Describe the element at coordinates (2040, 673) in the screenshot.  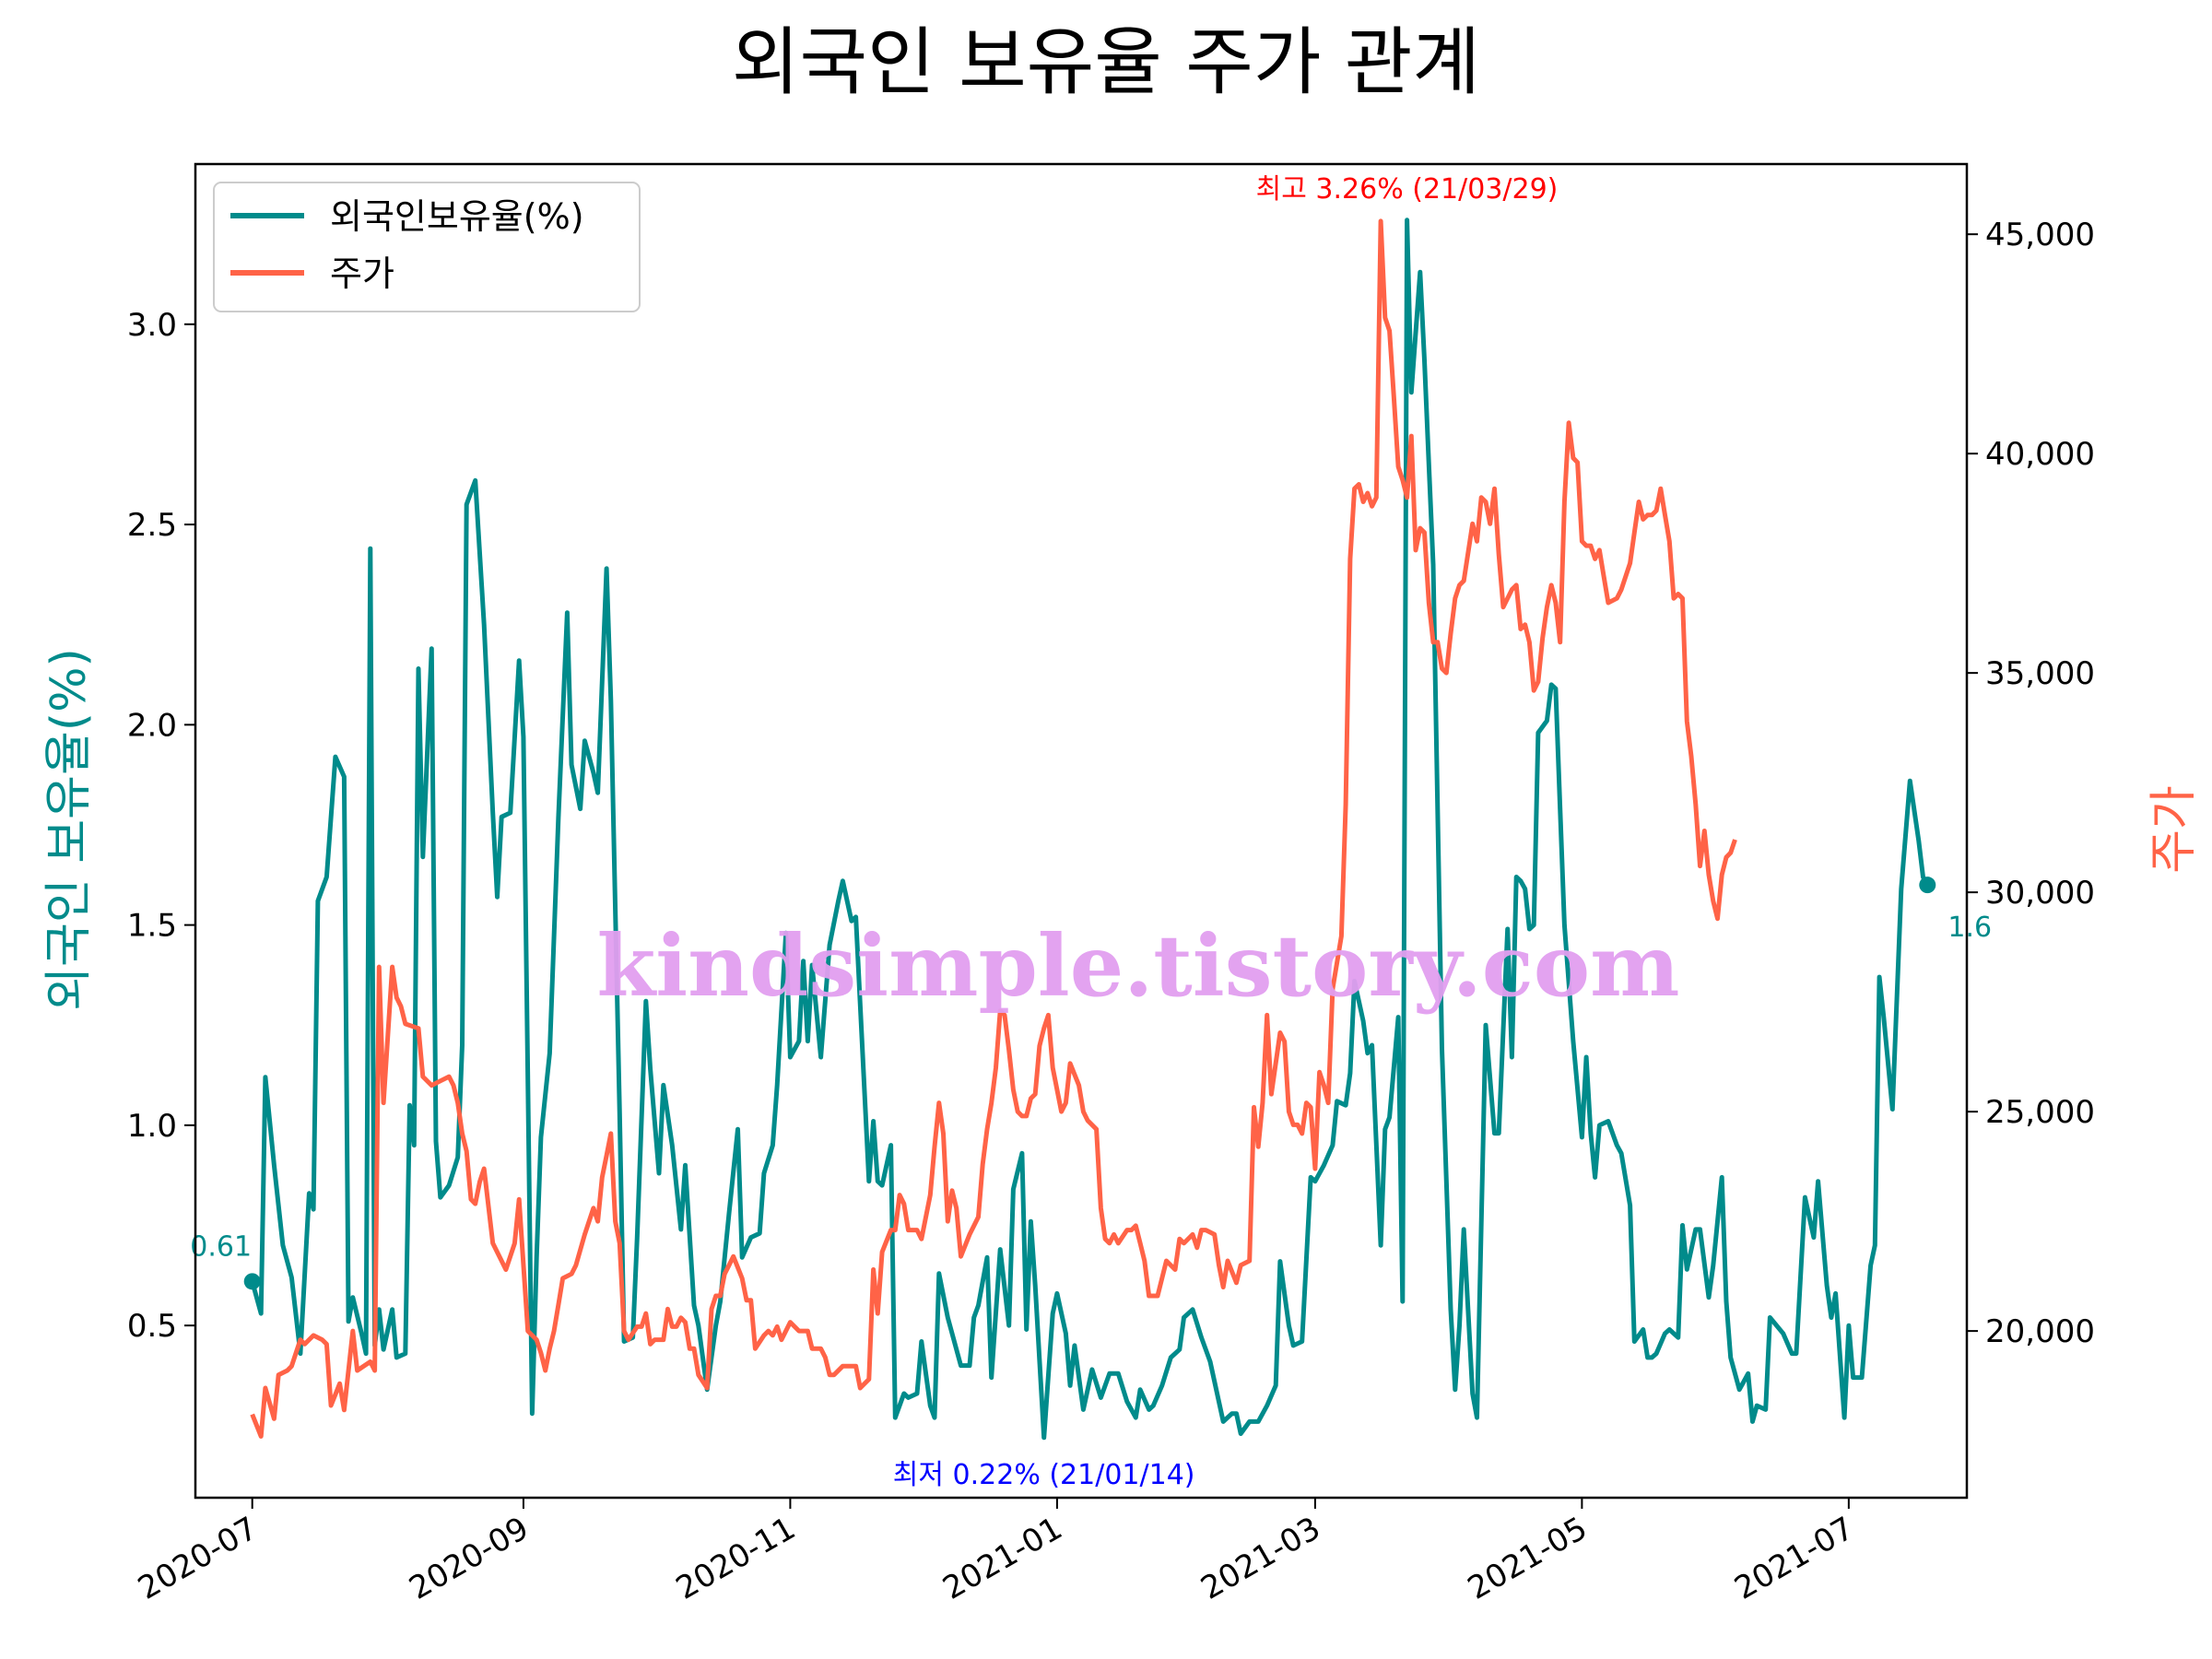
I see `y-right-tick-label: 35,000` at that location.